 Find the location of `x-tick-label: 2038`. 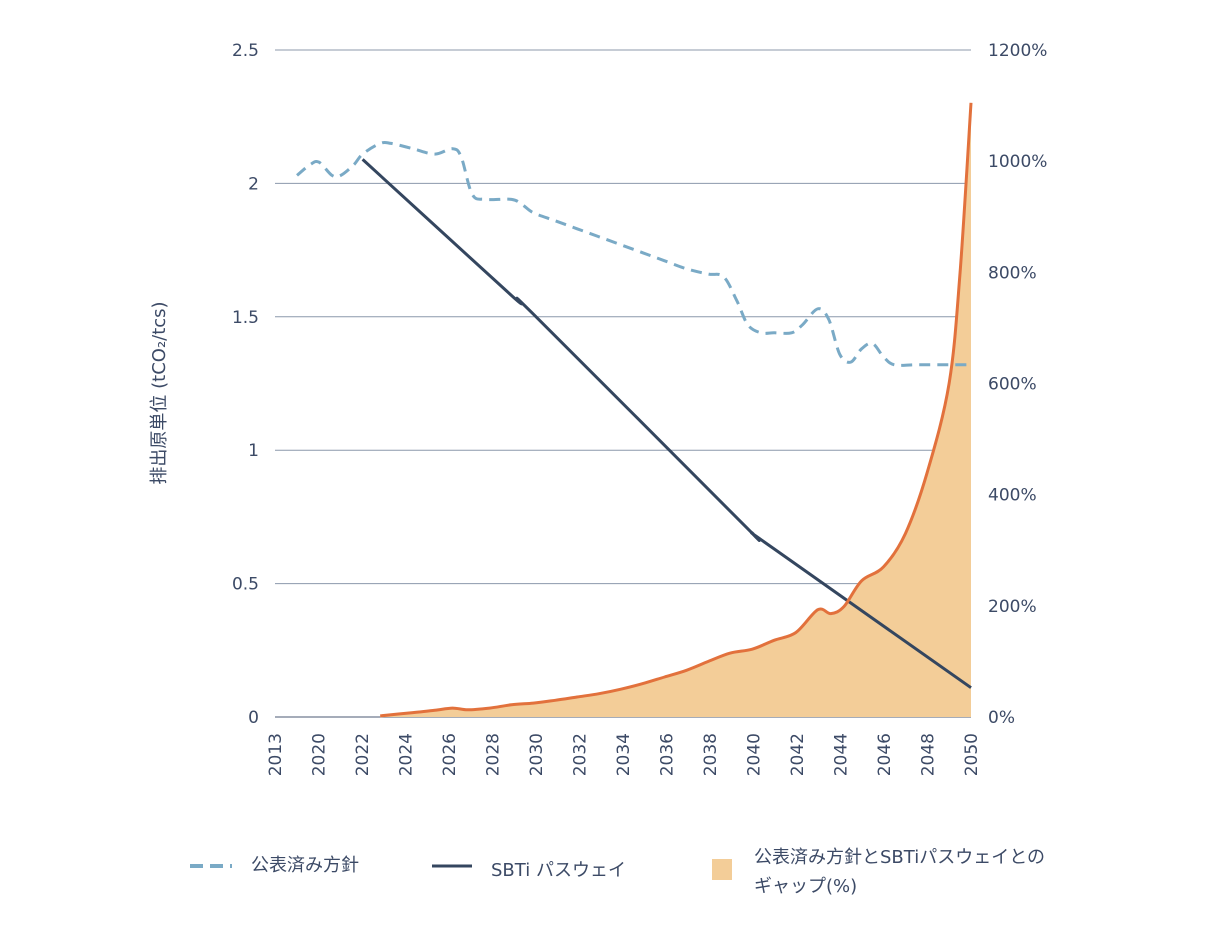

x-tick-label: 2038 is located at coordinates (711, 754).